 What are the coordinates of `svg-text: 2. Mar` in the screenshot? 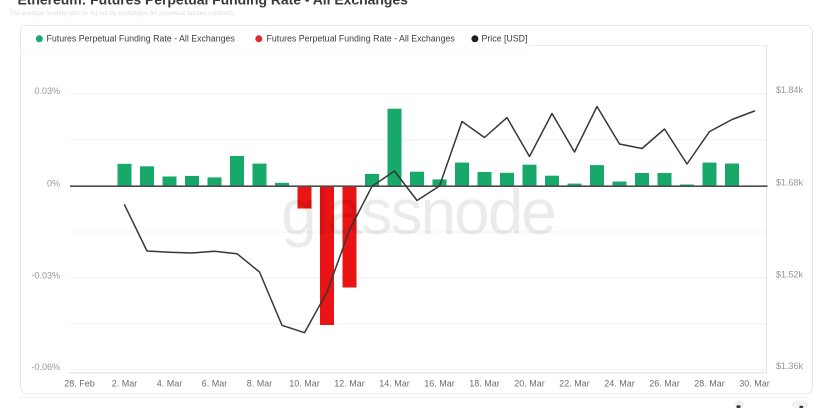 It's located at (125, 384).